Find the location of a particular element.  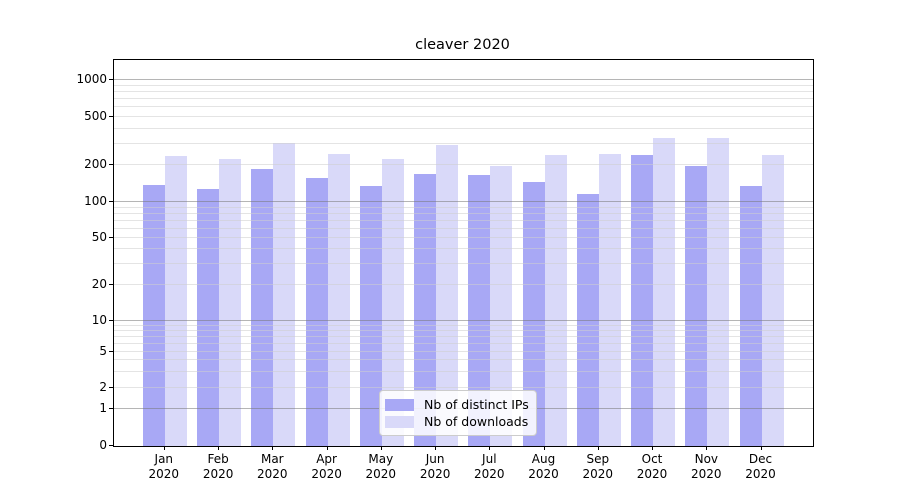

y-axis-tick-label: 5 is located at coordinates (103, 350).